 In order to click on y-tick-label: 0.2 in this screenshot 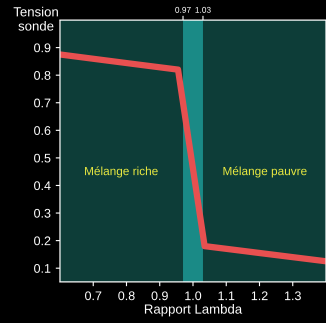, I will do `click(42, 241)`.